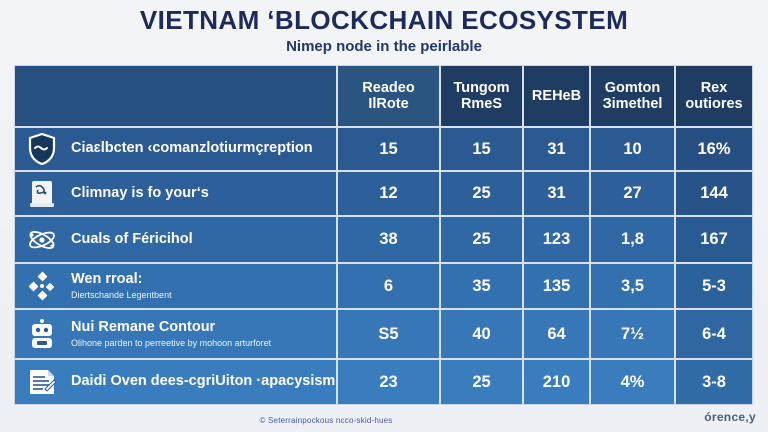 Image resolution: width=768 pixels, height=432 pixels. What do you see at coordinates (388, 96) in the screenshot?
I see `column-header: Readeo IlRote` at bounding box center [388, 96].